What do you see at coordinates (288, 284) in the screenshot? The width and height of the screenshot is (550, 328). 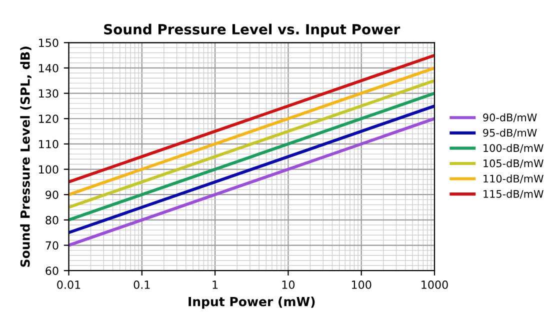 I see `x-tick-label: 10` at bounding box center [288, 284].